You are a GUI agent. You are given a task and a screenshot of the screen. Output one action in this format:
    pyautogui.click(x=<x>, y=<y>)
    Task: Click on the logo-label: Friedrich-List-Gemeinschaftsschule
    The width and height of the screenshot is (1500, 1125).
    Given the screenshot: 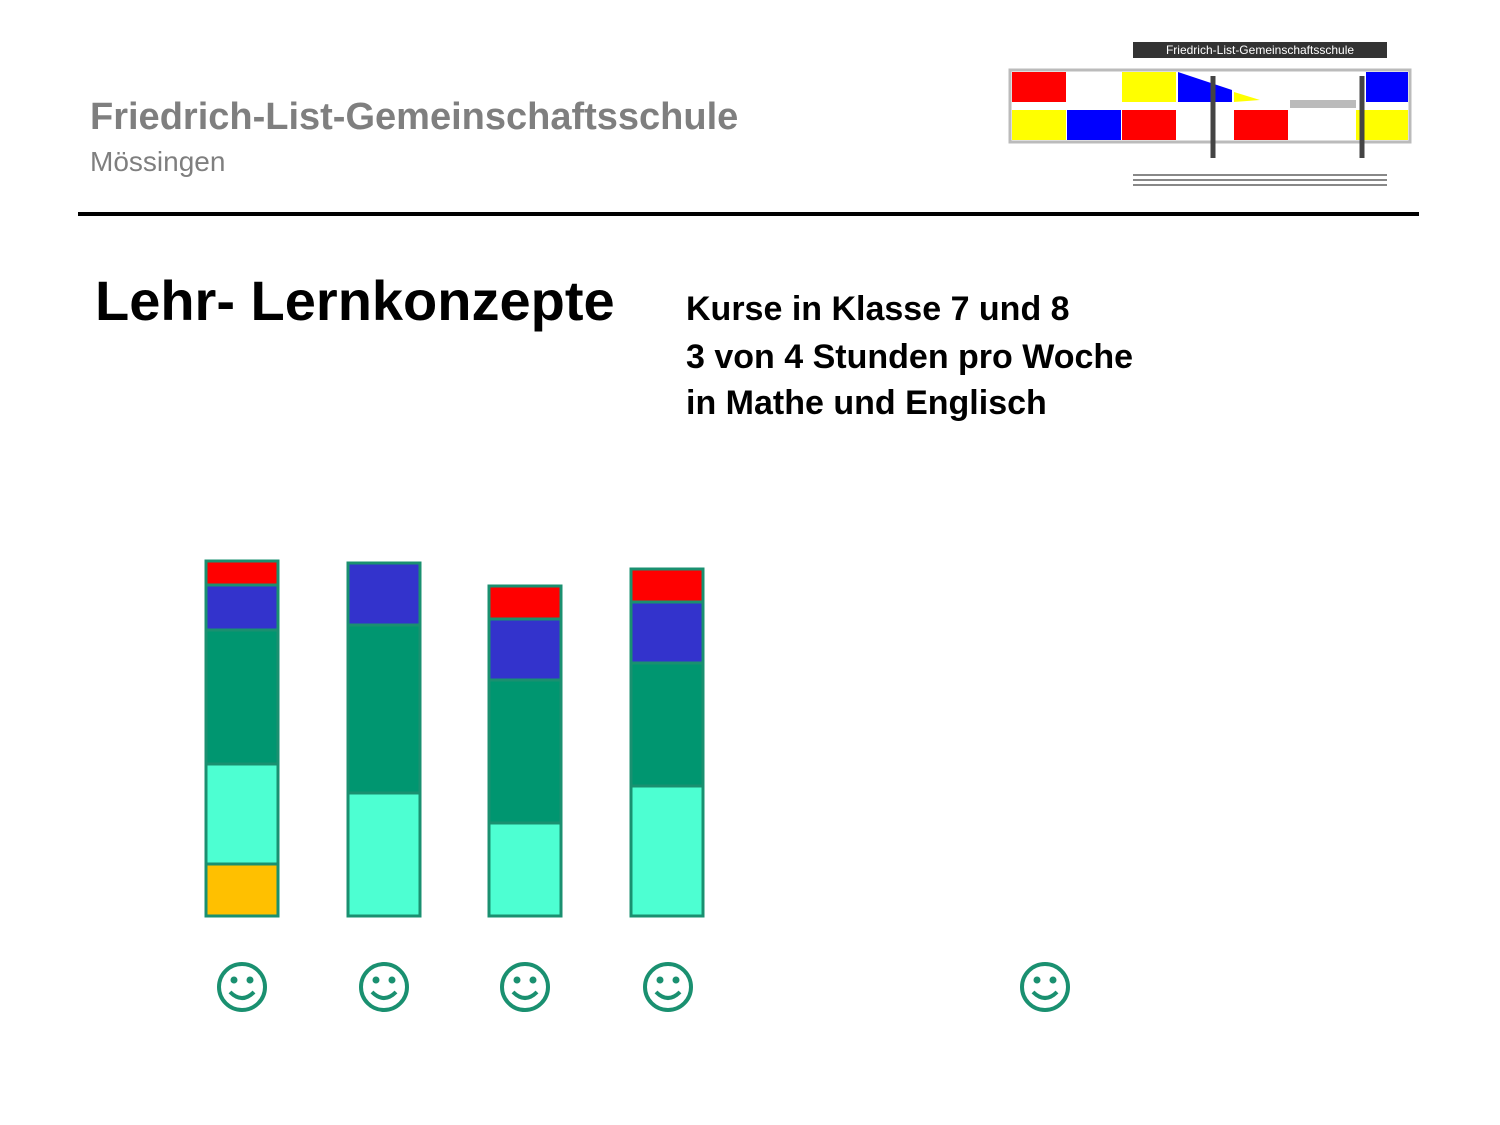 What is the action you would take?
    pyautogui.click(x=1260, y=50)
    